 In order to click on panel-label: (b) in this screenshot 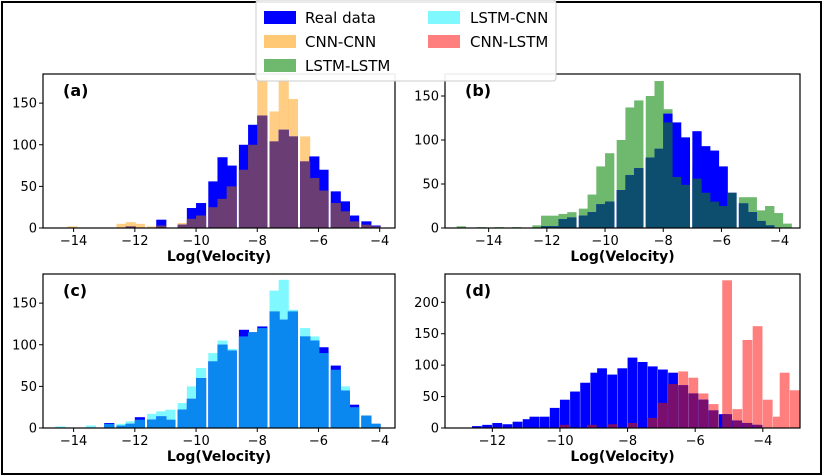, I will do `click(478, 90)`.